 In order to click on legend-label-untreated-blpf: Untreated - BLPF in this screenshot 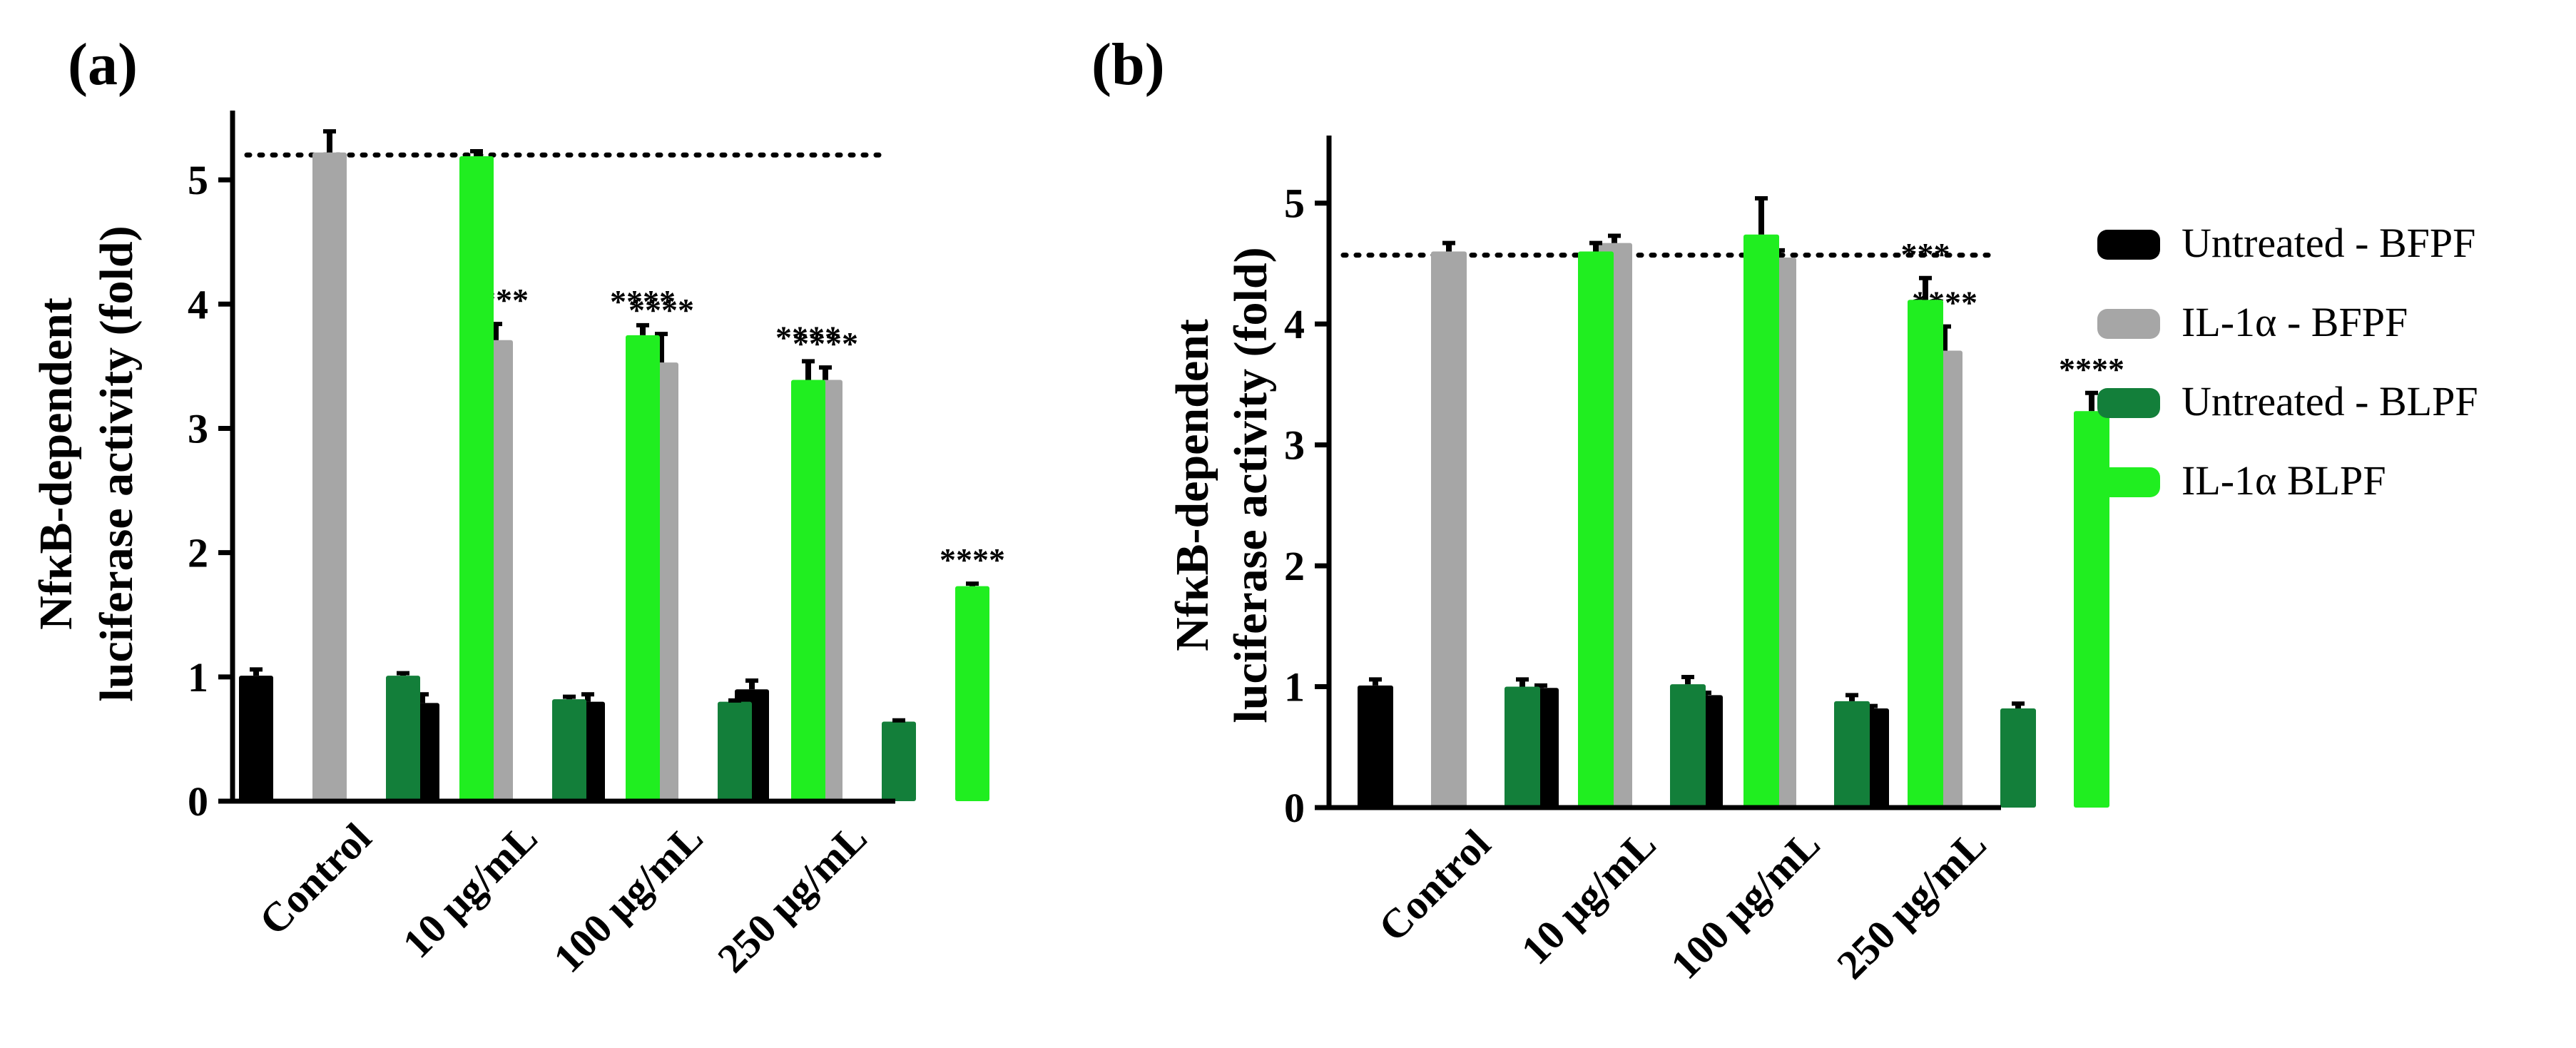, I will do `click(2330, 401)`.